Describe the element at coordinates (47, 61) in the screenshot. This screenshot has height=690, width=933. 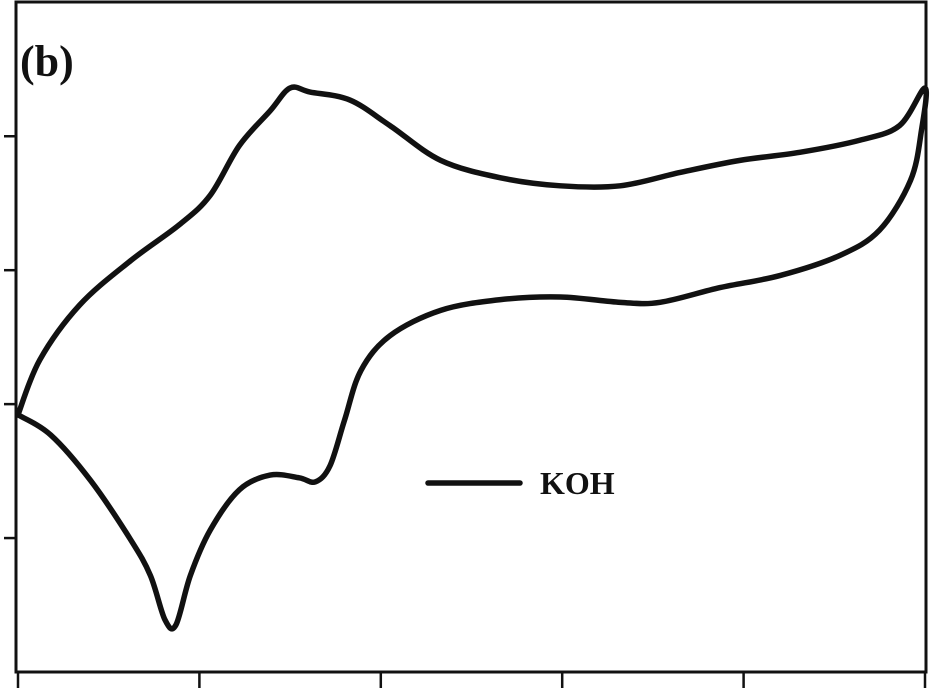
I see `panel-label: (b)` at that location.